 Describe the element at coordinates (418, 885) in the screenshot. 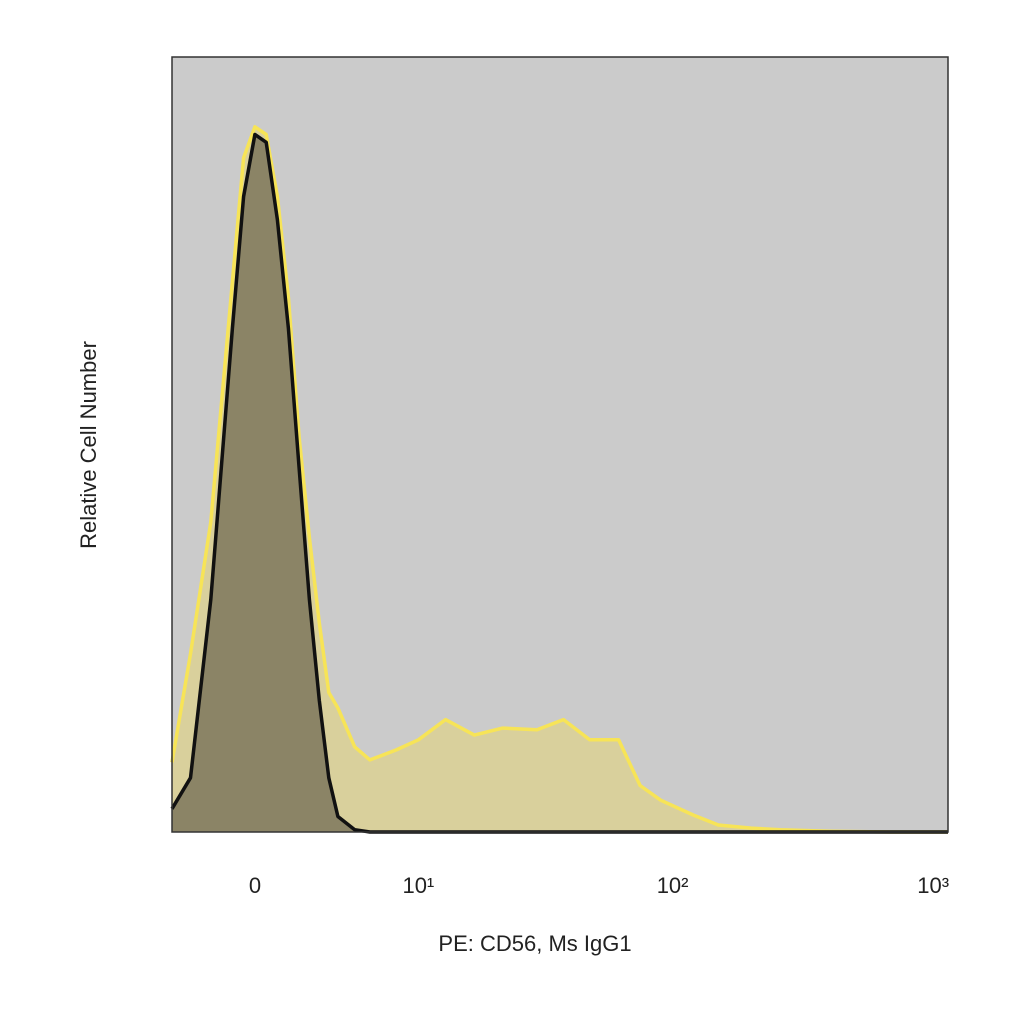

I see `x-tick-label: 10¹` at that location.